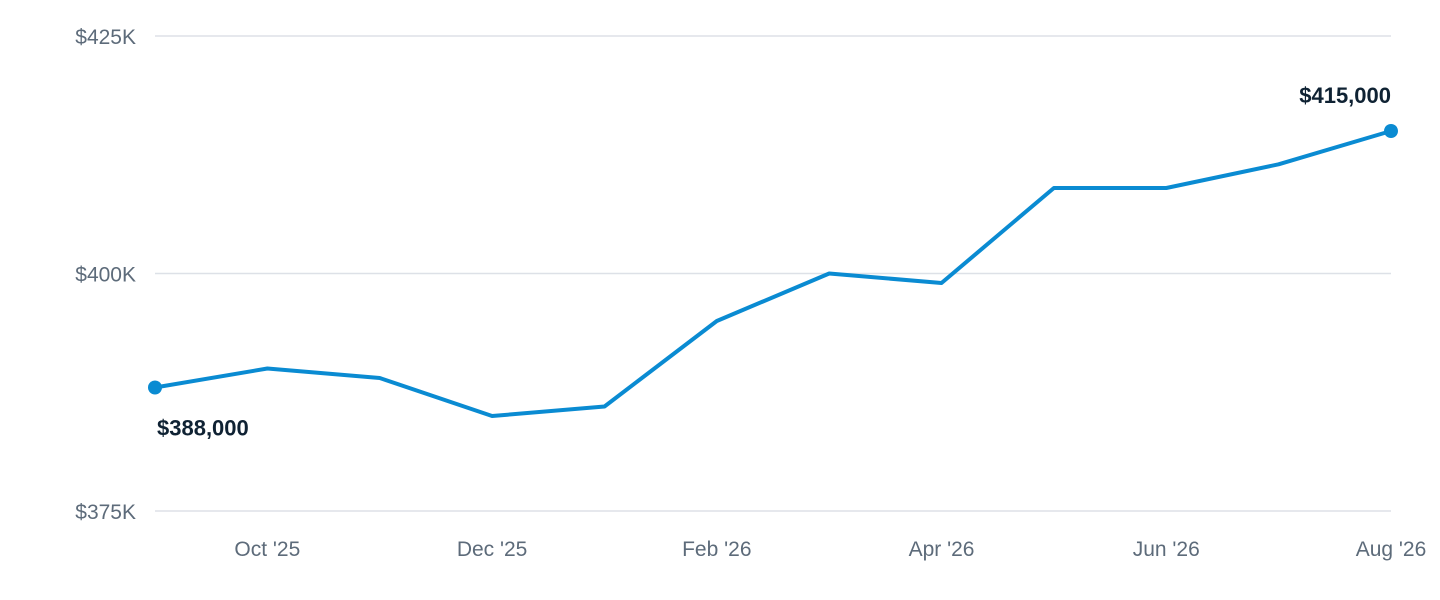 This screenshot has height=600, width=1440. Describe the element at coordinates (492, 549) in the screenshot. I see `x-tick-label: Dec '25` at that location.